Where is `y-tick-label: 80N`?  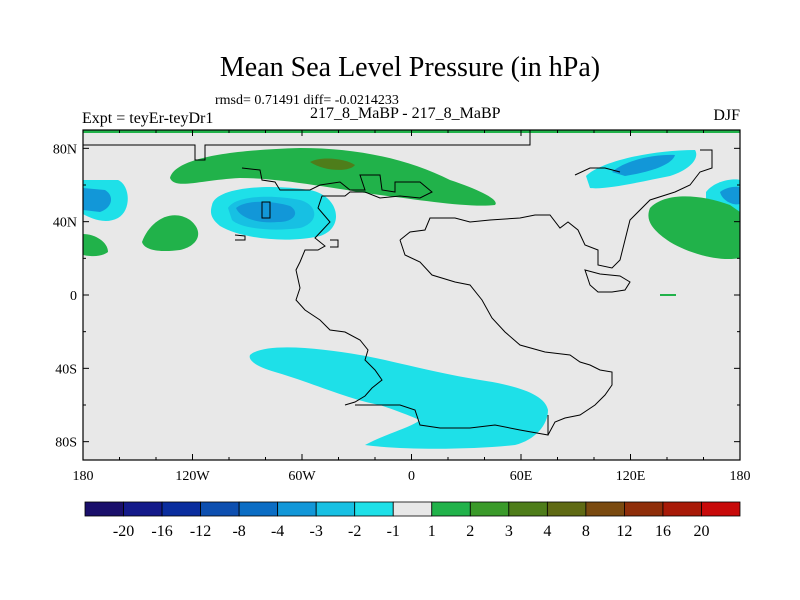
y-tick-label: 80N is located at coordinates (65, 149).